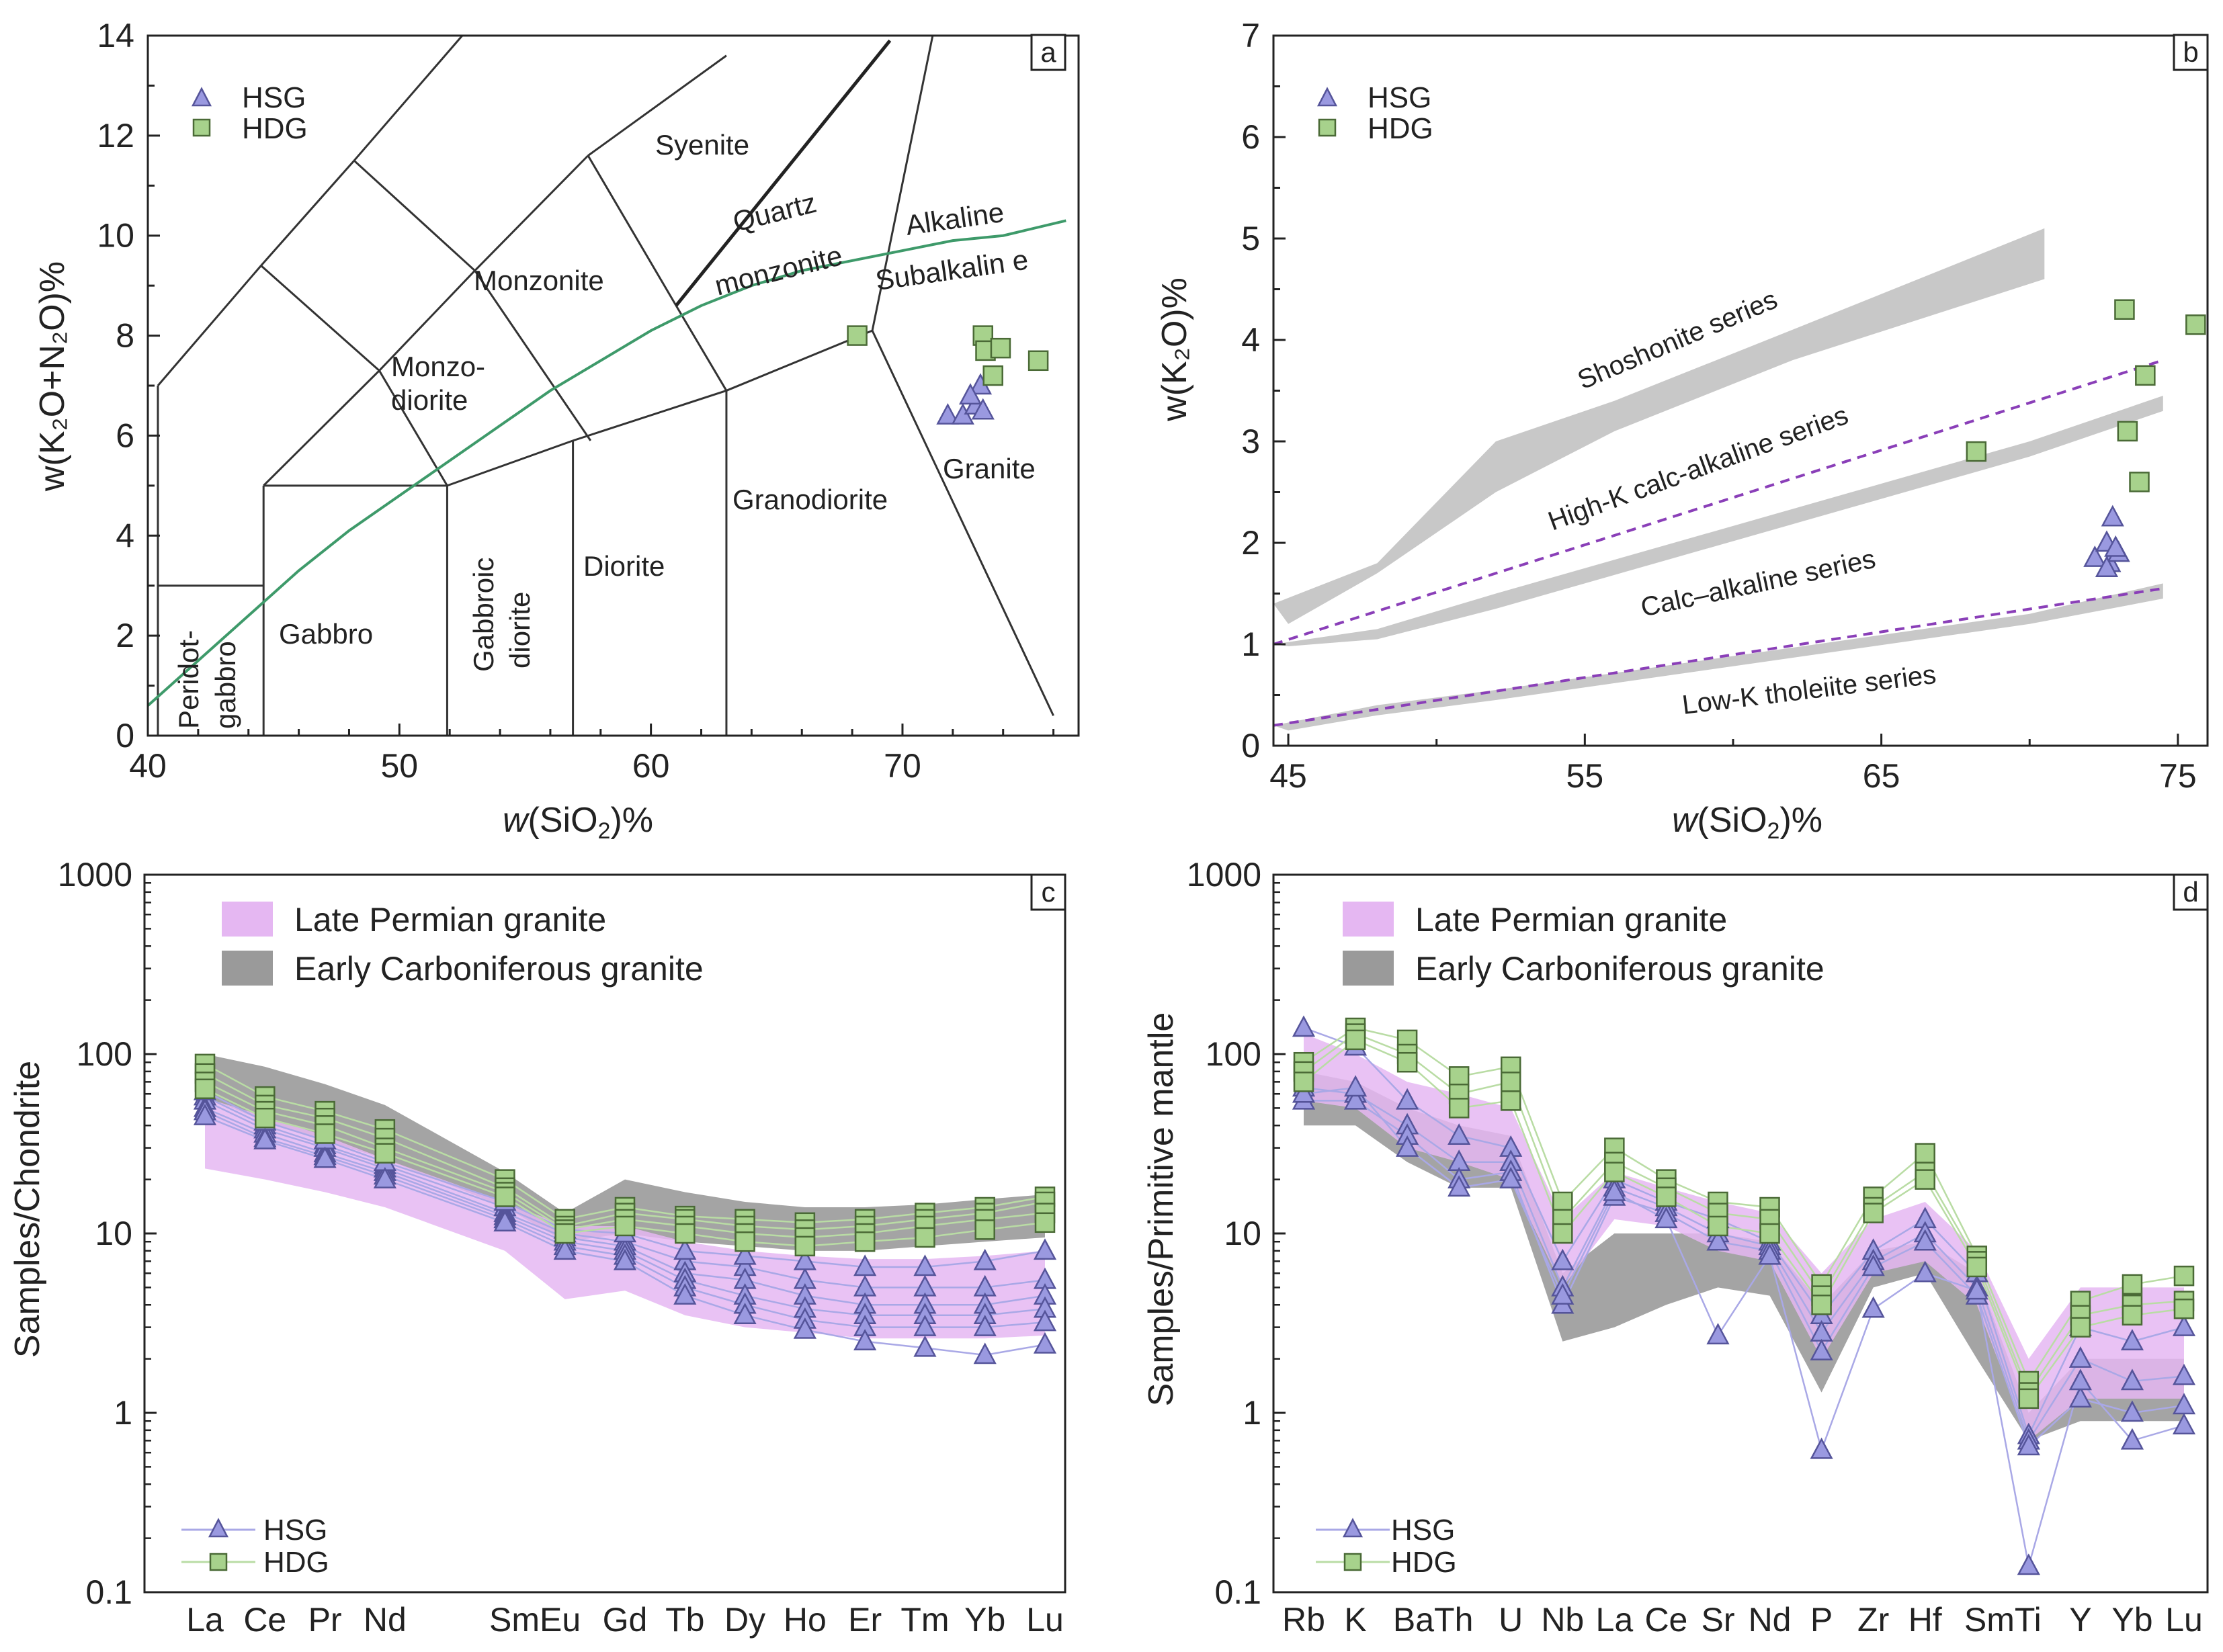 The width and height of the screenshot is (2223, 1652). I want to click on field-label-gabbroic: Gabbroic, so click(483, 615).